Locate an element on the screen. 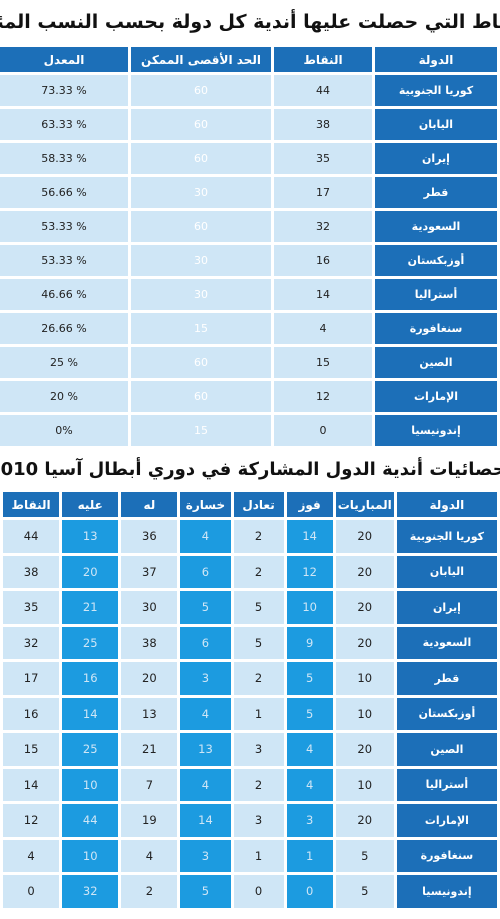 The height and width of the screenshot is (919, 500). cell-win: 0 is located at coordinates (309, 891).